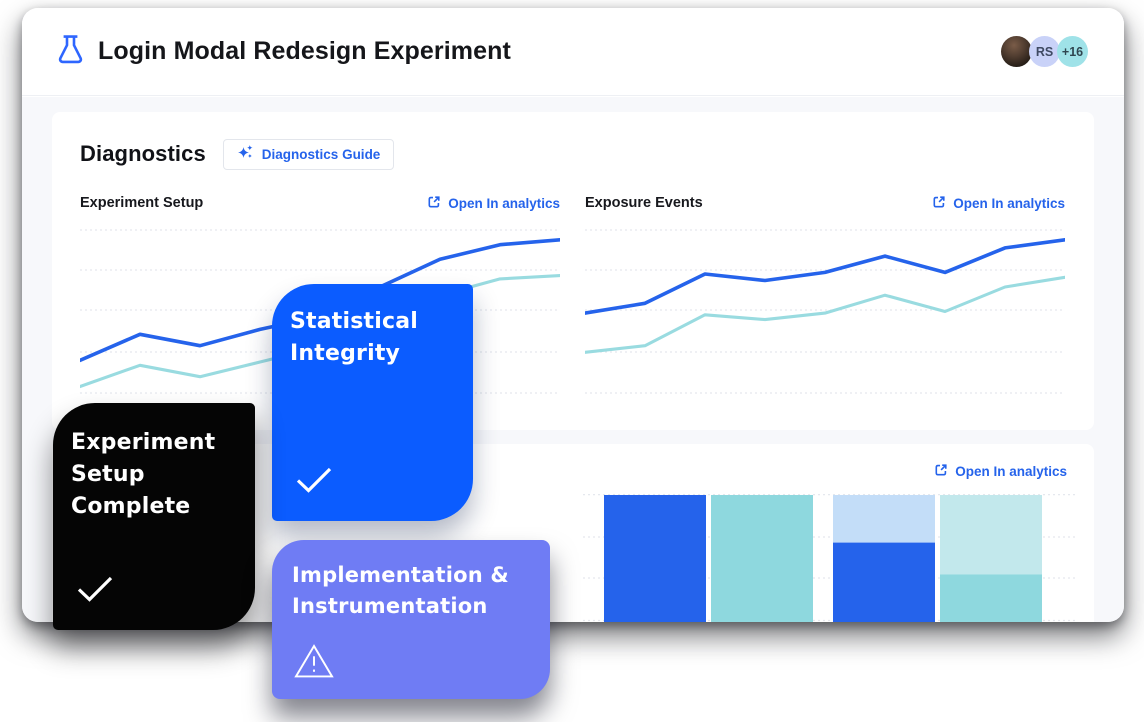  Describe the element at coordinates (400, 590) in the screenshot. I see `status-card-label: Implementation & Instrumentation` at that location.